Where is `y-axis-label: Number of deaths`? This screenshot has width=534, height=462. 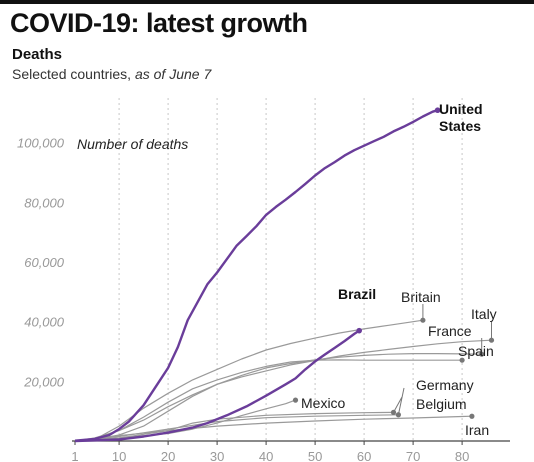
y-axis-label: Number of deaths is located at coordinates (132, 144).